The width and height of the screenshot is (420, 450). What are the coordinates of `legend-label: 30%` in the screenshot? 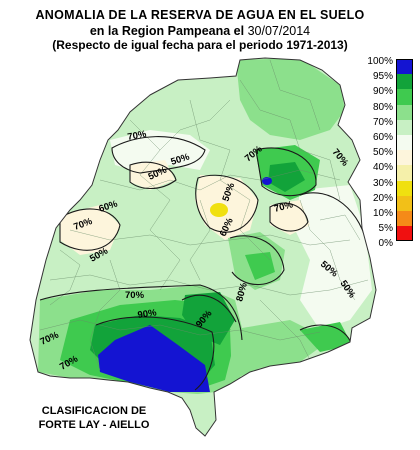 It's located at (382, 183).